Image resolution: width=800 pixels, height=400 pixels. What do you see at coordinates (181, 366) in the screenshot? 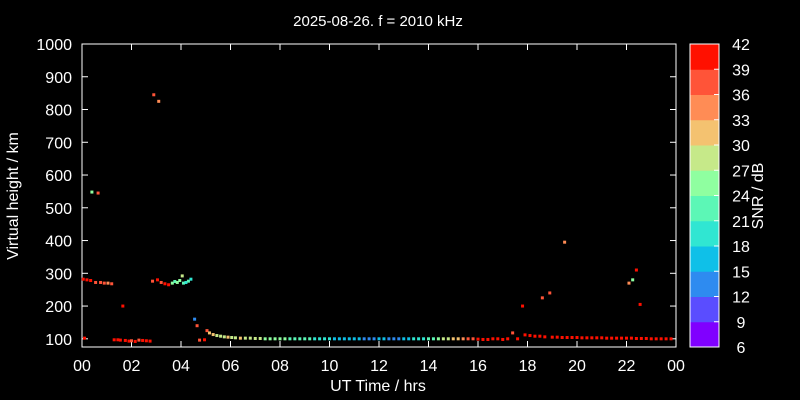
I see `x-tick-label: 04` at bounding box center [181, 366].